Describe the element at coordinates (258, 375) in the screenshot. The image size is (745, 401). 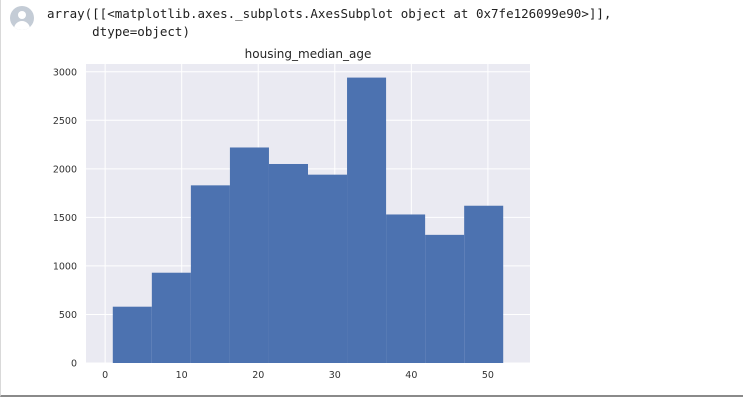
I see `x-tick-label: 20` at that location.